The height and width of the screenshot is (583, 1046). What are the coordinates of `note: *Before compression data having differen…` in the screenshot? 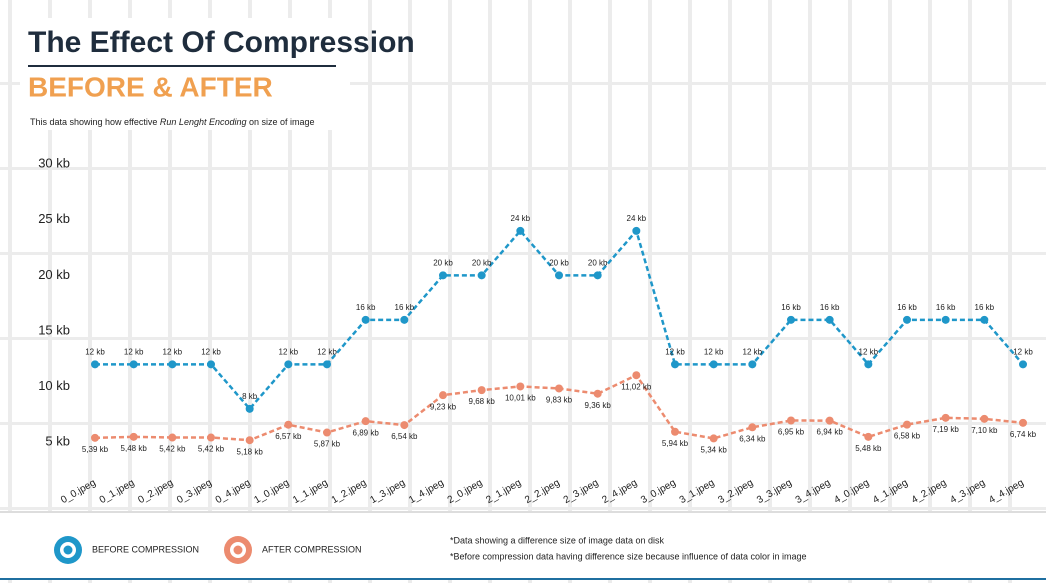 It's located at (628, 556).